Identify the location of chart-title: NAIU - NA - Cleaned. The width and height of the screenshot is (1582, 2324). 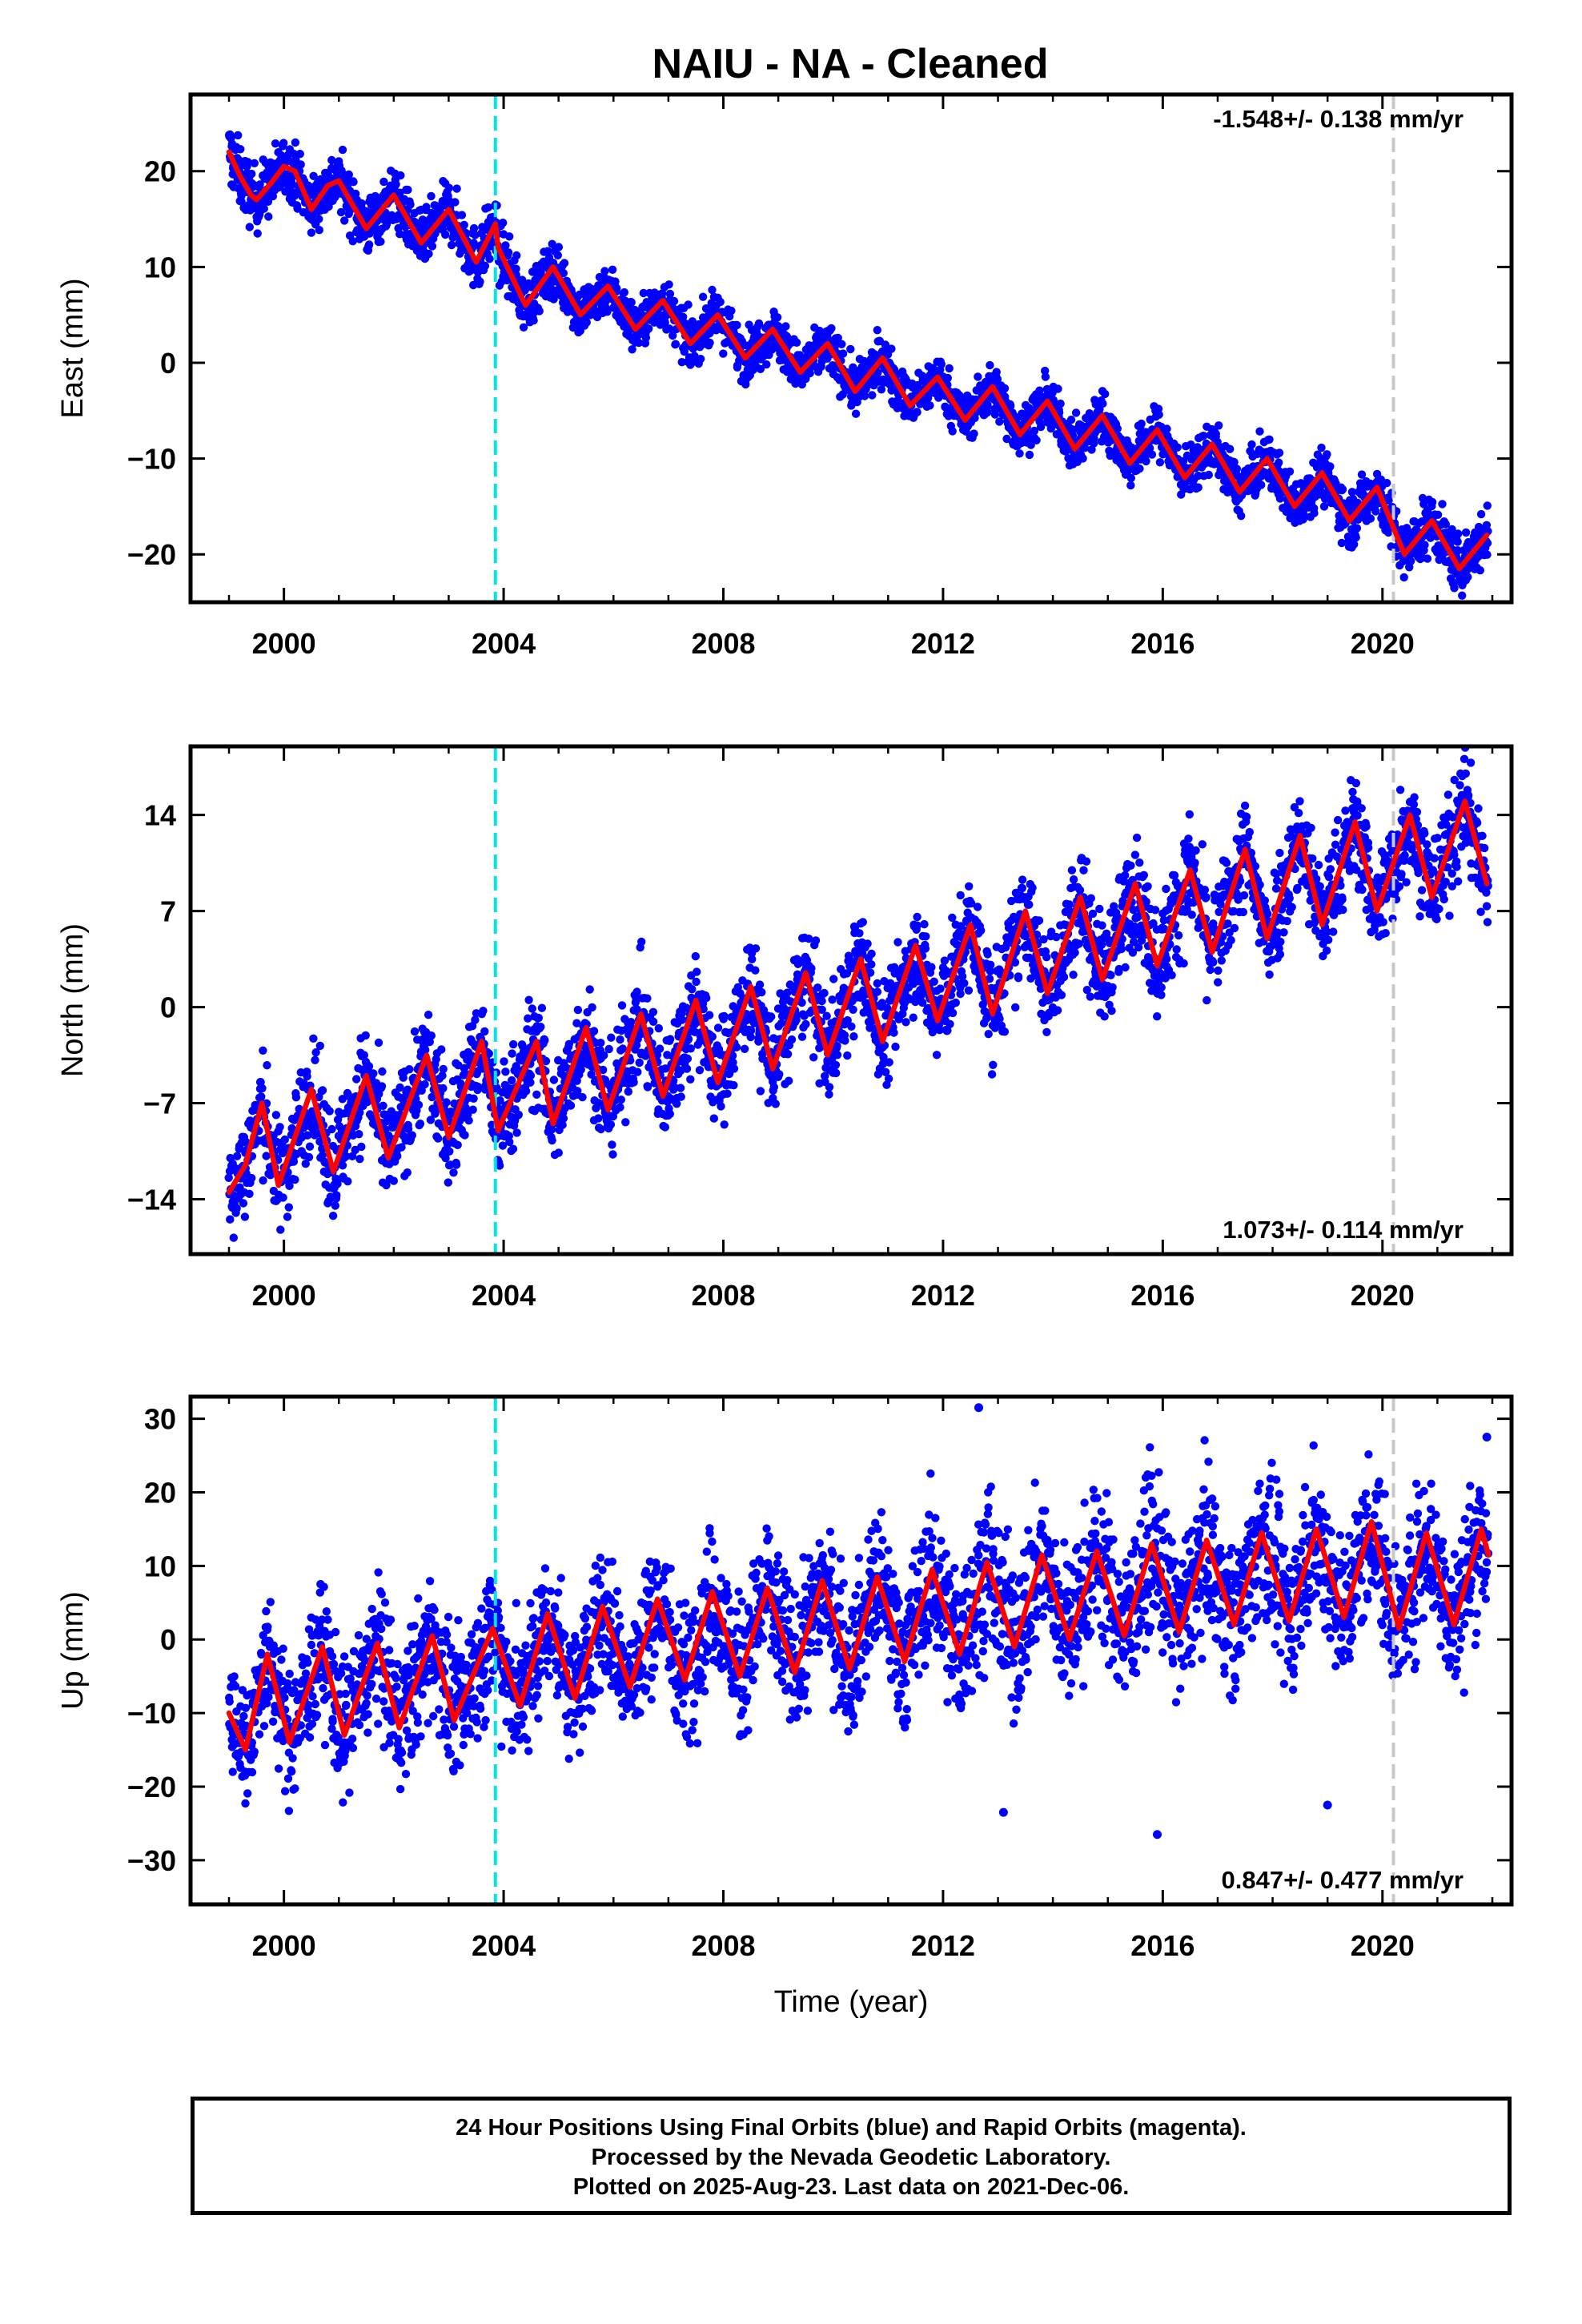
(850, 64).